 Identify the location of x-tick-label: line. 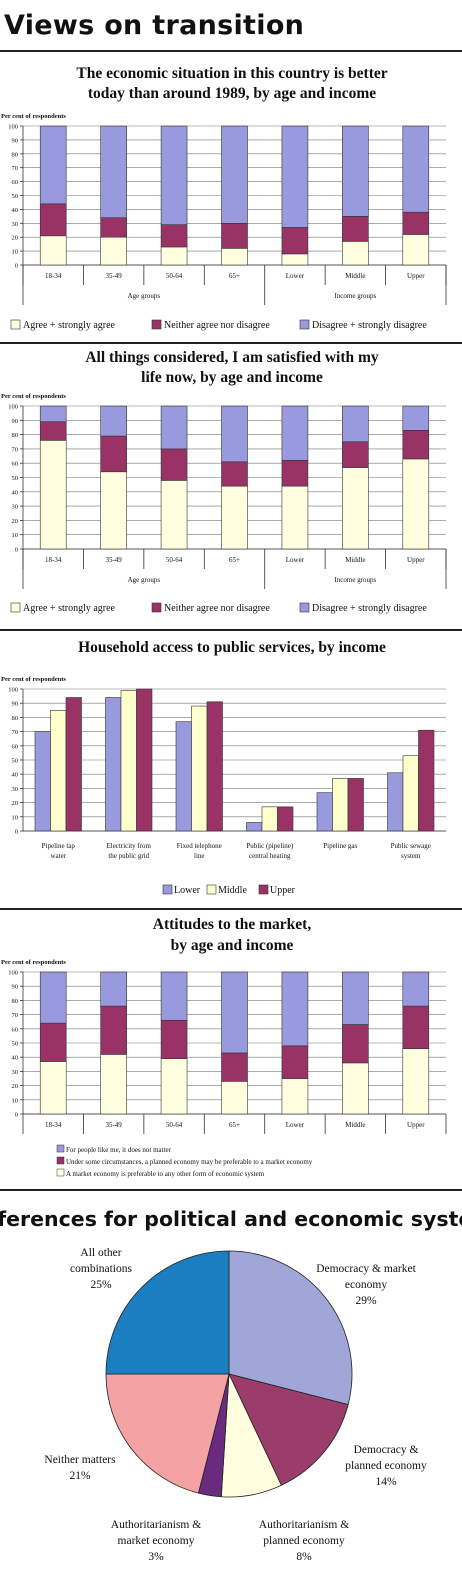
(199, 856).